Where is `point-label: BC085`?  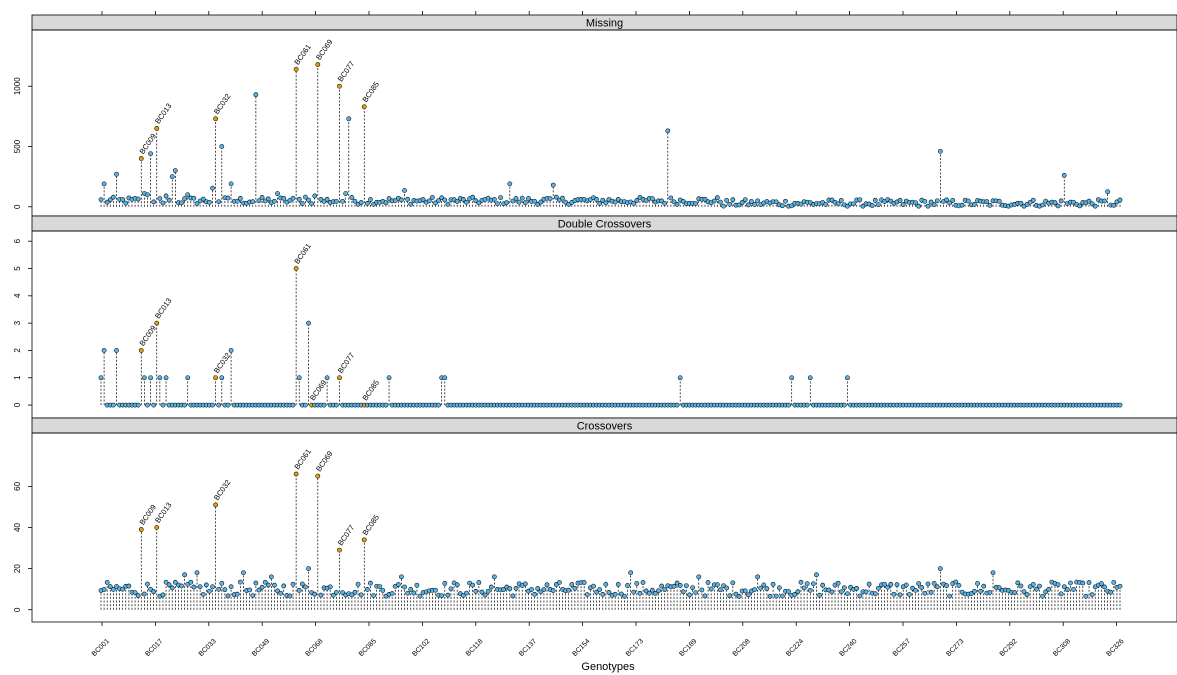
point-label: BC085 is located at coordinates (371, 525).